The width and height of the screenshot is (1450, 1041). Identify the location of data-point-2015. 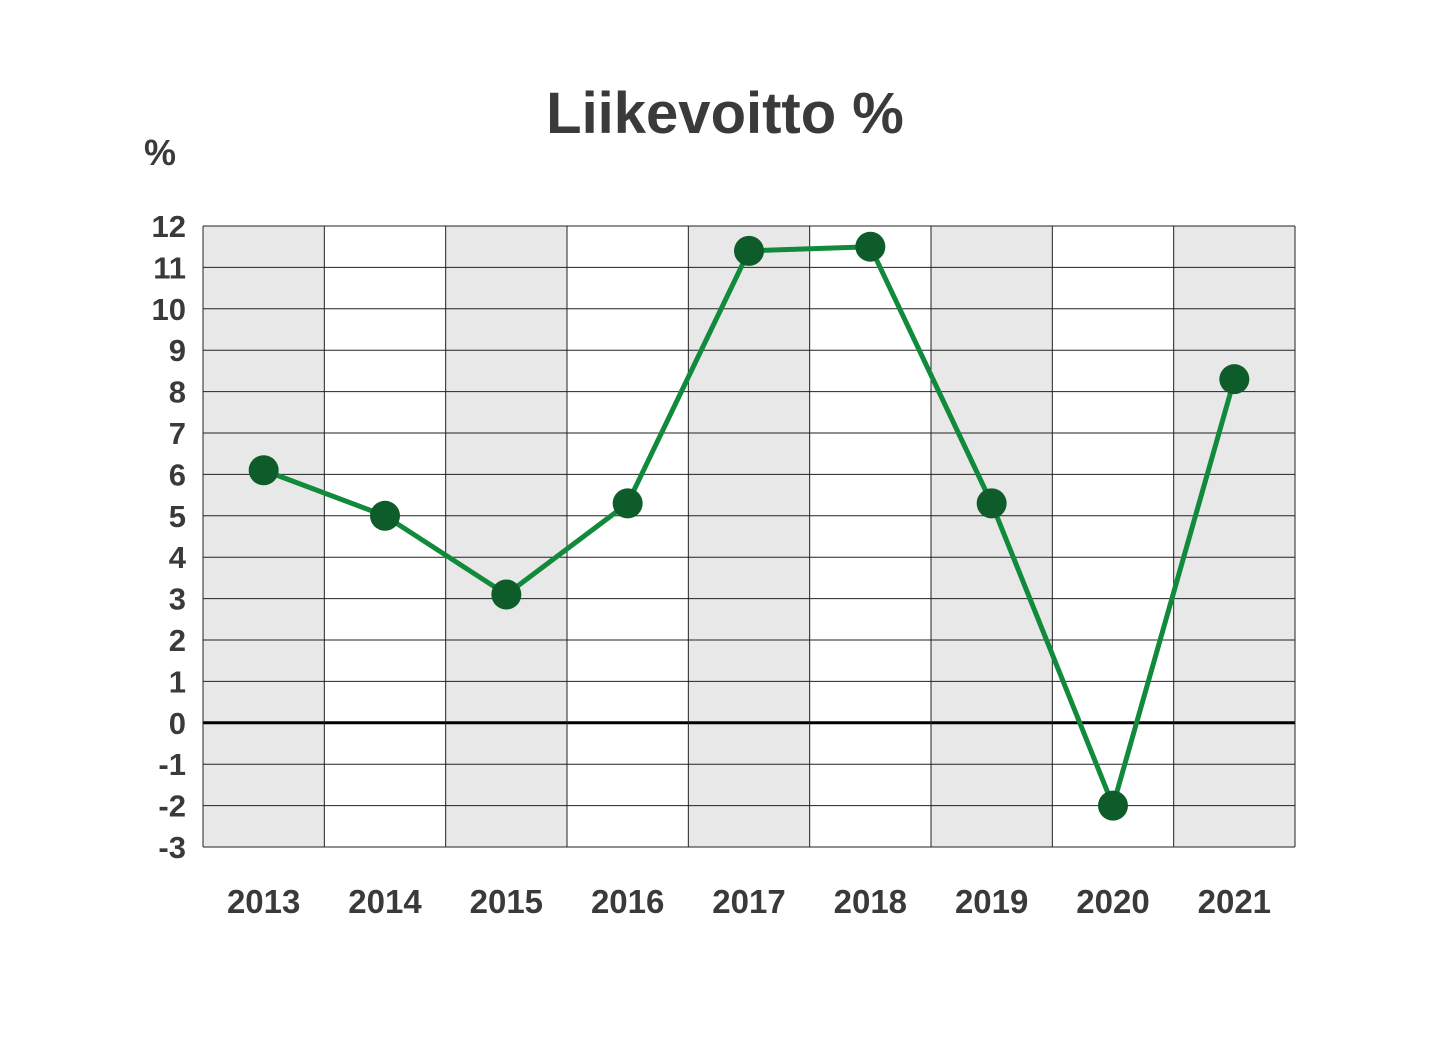
(506, 594).